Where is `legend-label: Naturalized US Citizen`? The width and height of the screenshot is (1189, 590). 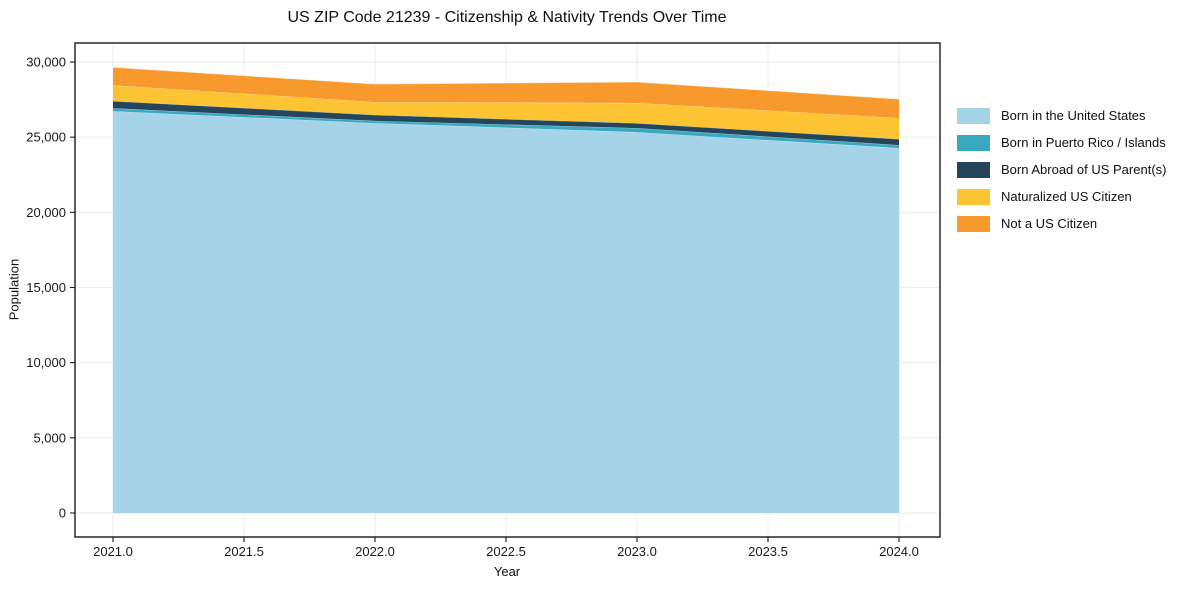 legend-label: Naturalized US Citizen is located at coordinates (1066, 196).